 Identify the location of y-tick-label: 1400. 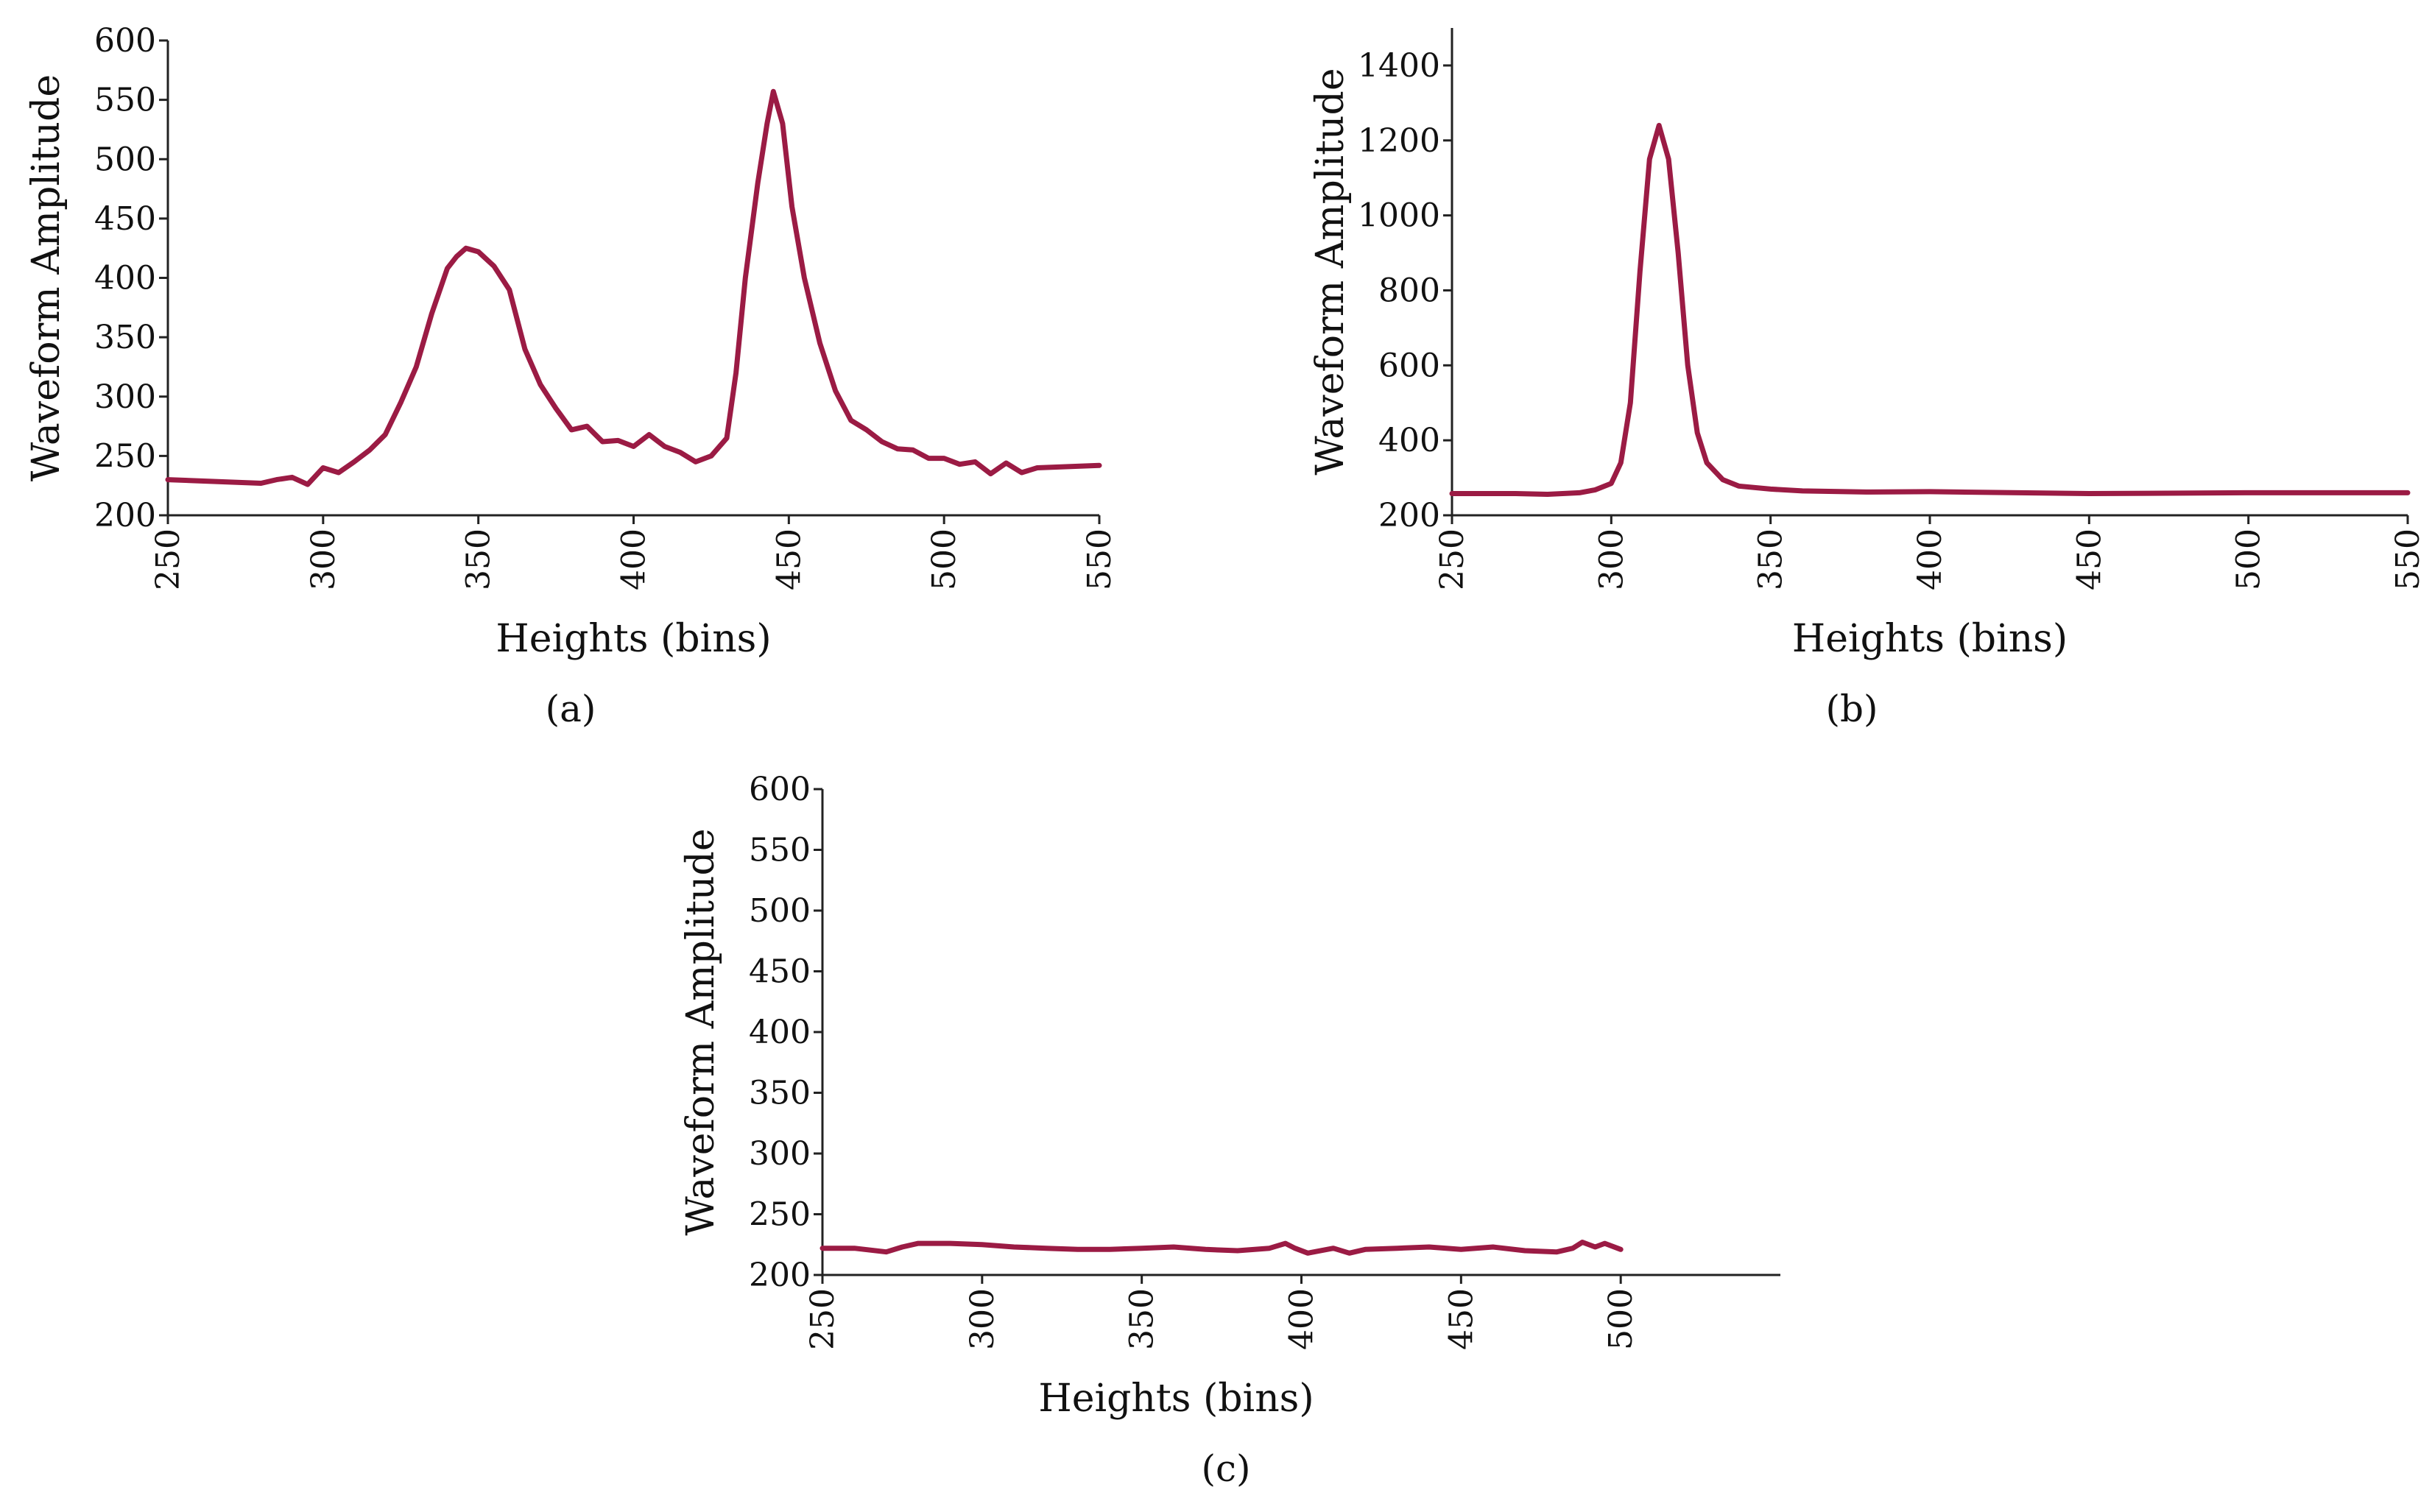
(1399, 66).